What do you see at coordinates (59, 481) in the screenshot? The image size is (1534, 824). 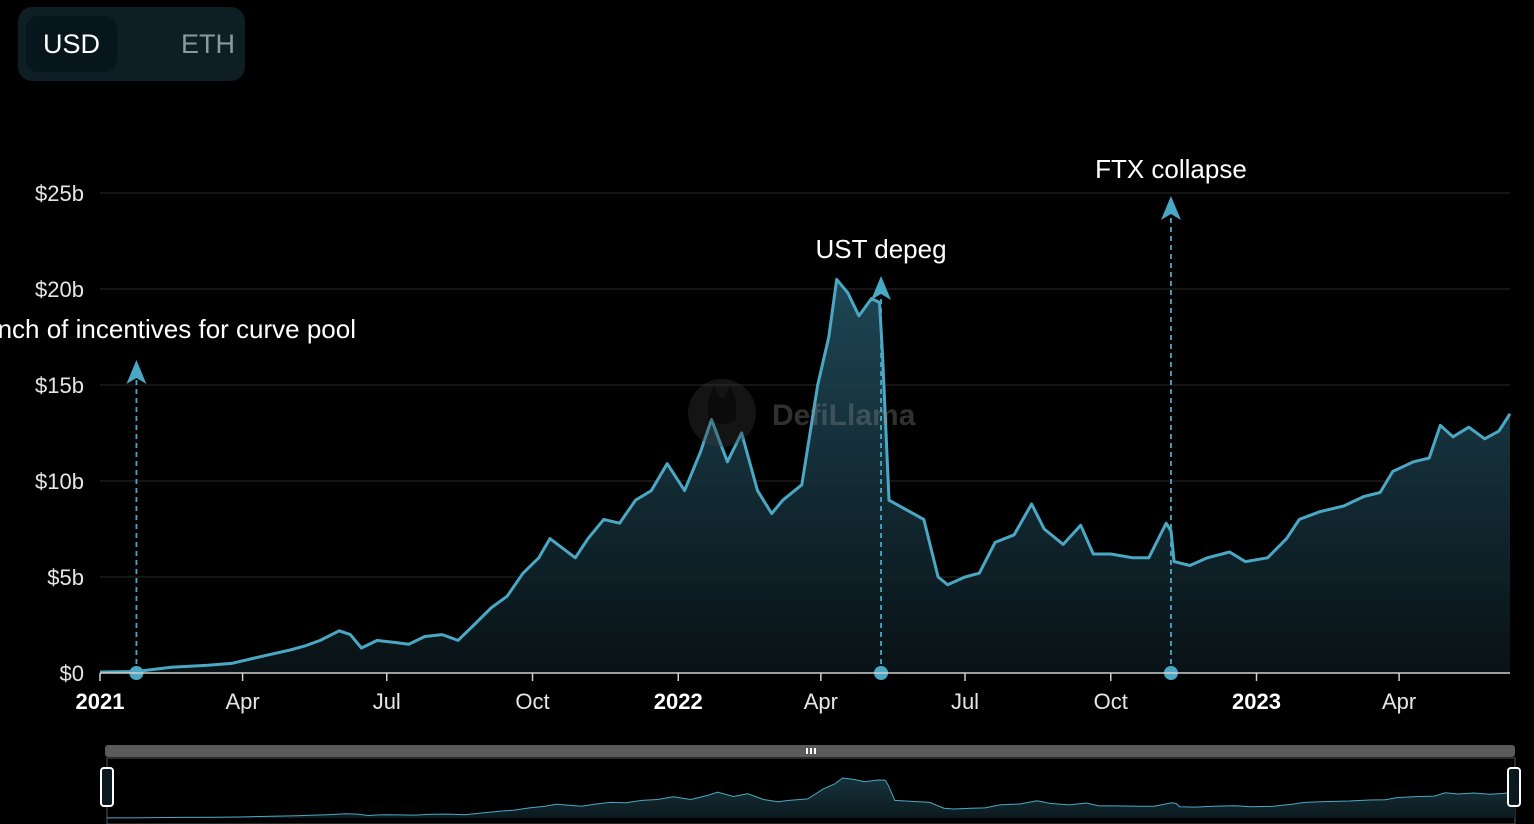 I see `y-tick-label: $10b` at bounding box center [59, 481].